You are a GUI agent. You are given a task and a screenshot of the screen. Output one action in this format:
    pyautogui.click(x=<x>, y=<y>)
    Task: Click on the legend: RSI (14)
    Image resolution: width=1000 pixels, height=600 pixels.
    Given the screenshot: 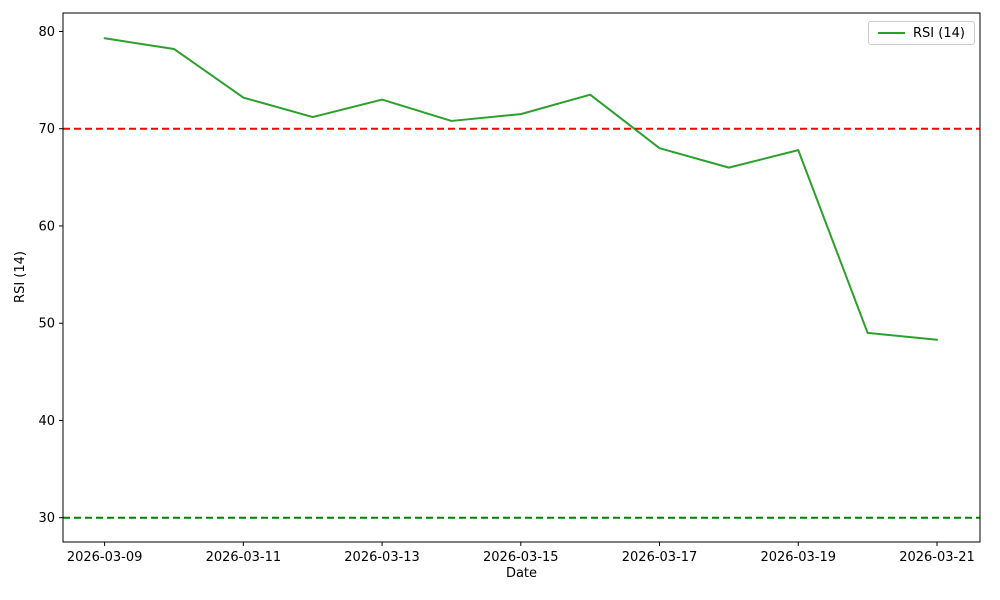 What is the action you would take?
    pyautogui.click(x=921, y=33)
    